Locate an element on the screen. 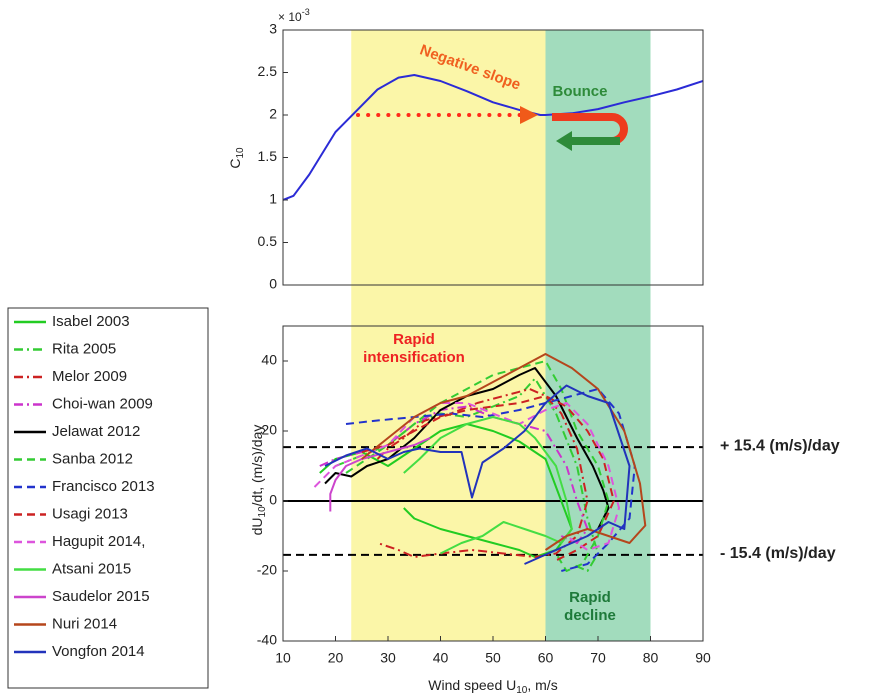 The width and height of the screenshot is (875, 698). x-tick-label: 10 is located at coordinates (283, 658).